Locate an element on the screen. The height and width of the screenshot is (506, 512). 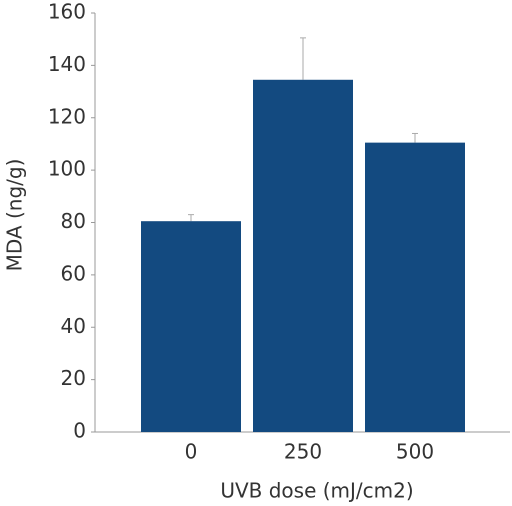
y-tick-label: 60 is located at coordinates (73, 273).